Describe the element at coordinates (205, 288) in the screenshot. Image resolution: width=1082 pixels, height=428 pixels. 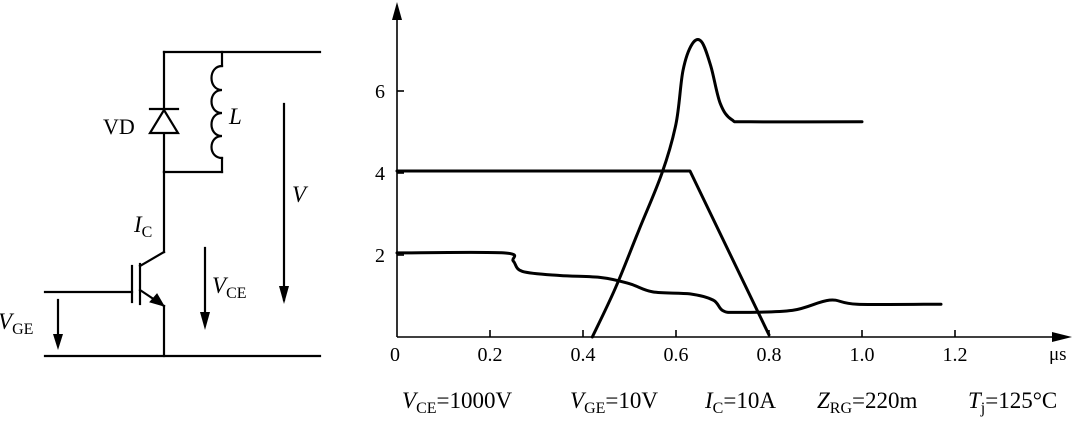
I see `vce-arrow` at that location.